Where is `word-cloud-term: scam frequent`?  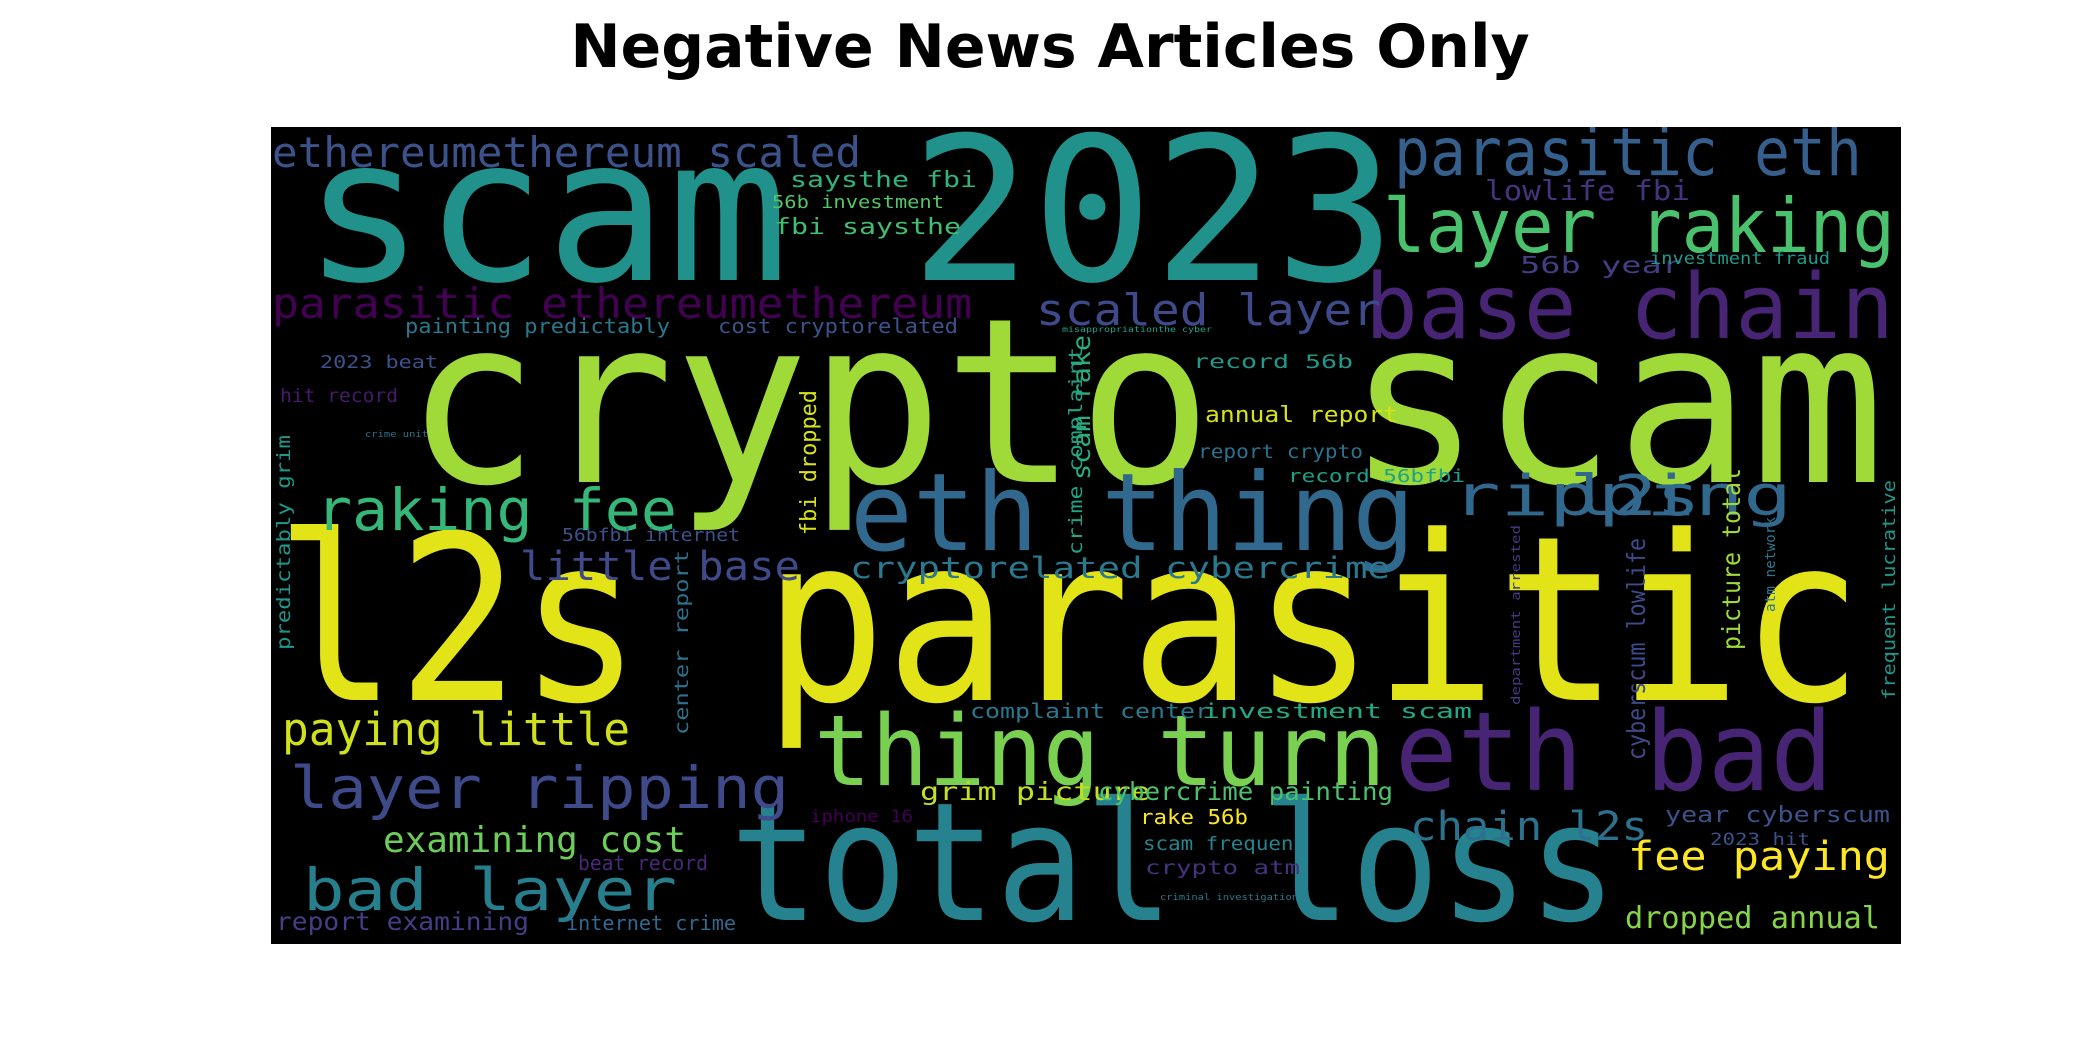
word-cloud-term: scam frequent is located at coordinates (1224, 844).